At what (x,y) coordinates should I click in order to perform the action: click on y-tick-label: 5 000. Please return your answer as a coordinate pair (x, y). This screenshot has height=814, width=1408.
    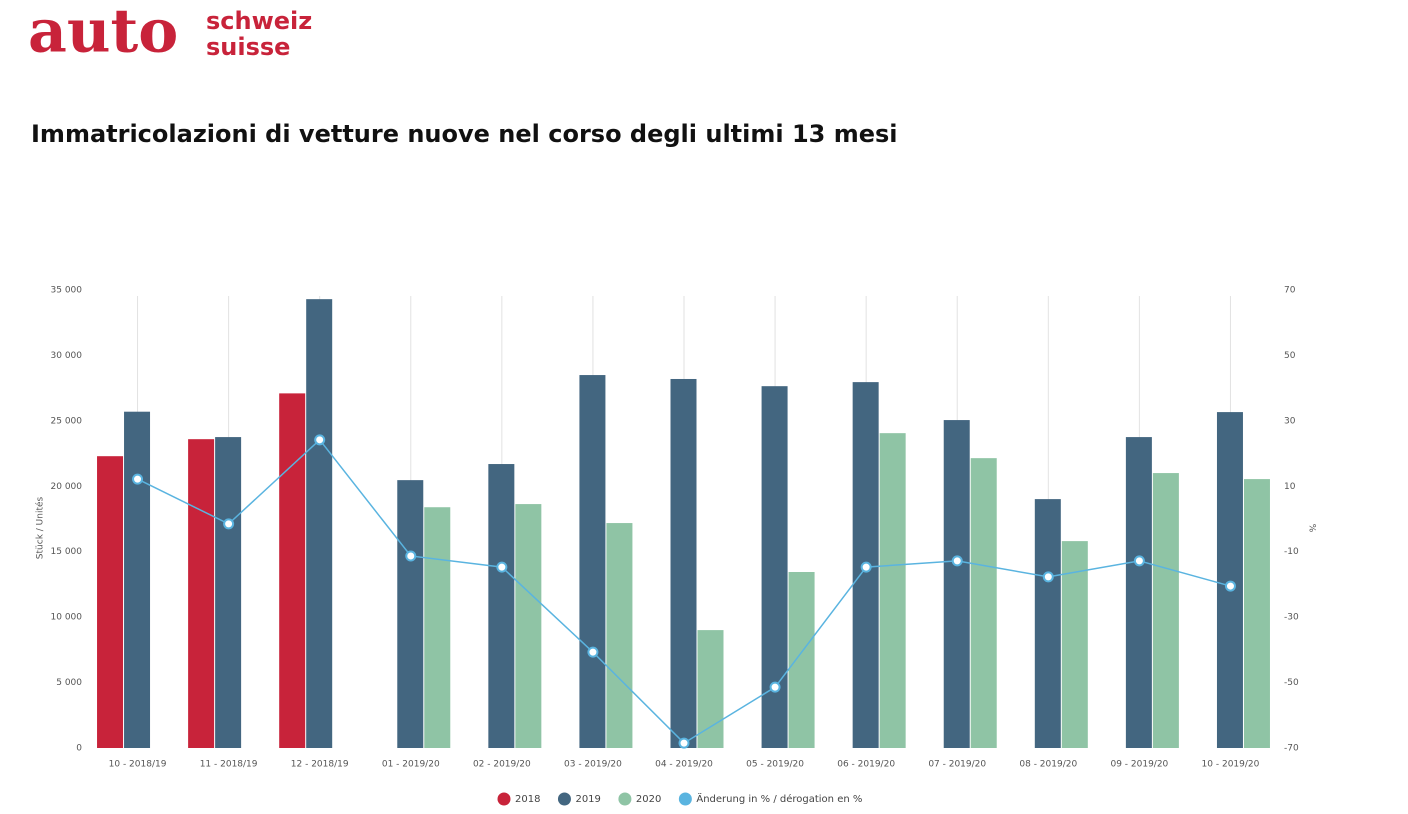
    Looking at the image, I should click on (69, 683).